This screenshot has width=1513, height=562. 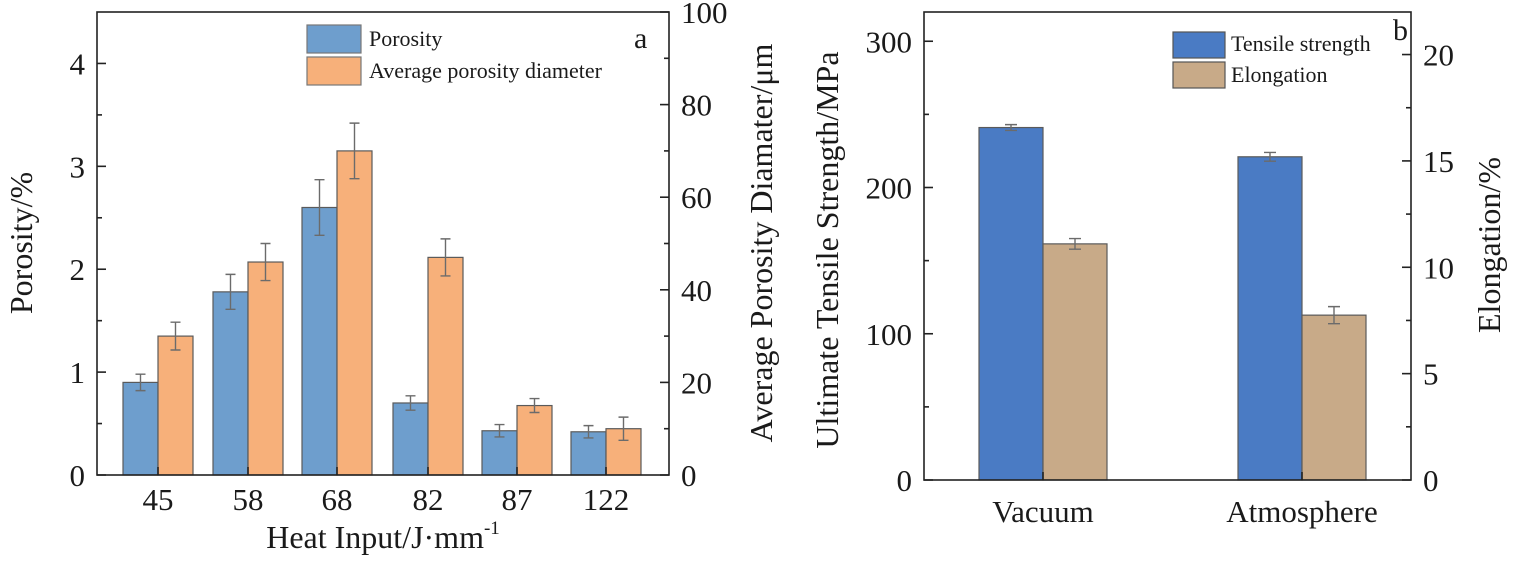 What do you see at coordinates (704, 15) in the screenshot?
I see `panel-a-y-right-tick-label-100: 100` at bounding box center [704, 15].